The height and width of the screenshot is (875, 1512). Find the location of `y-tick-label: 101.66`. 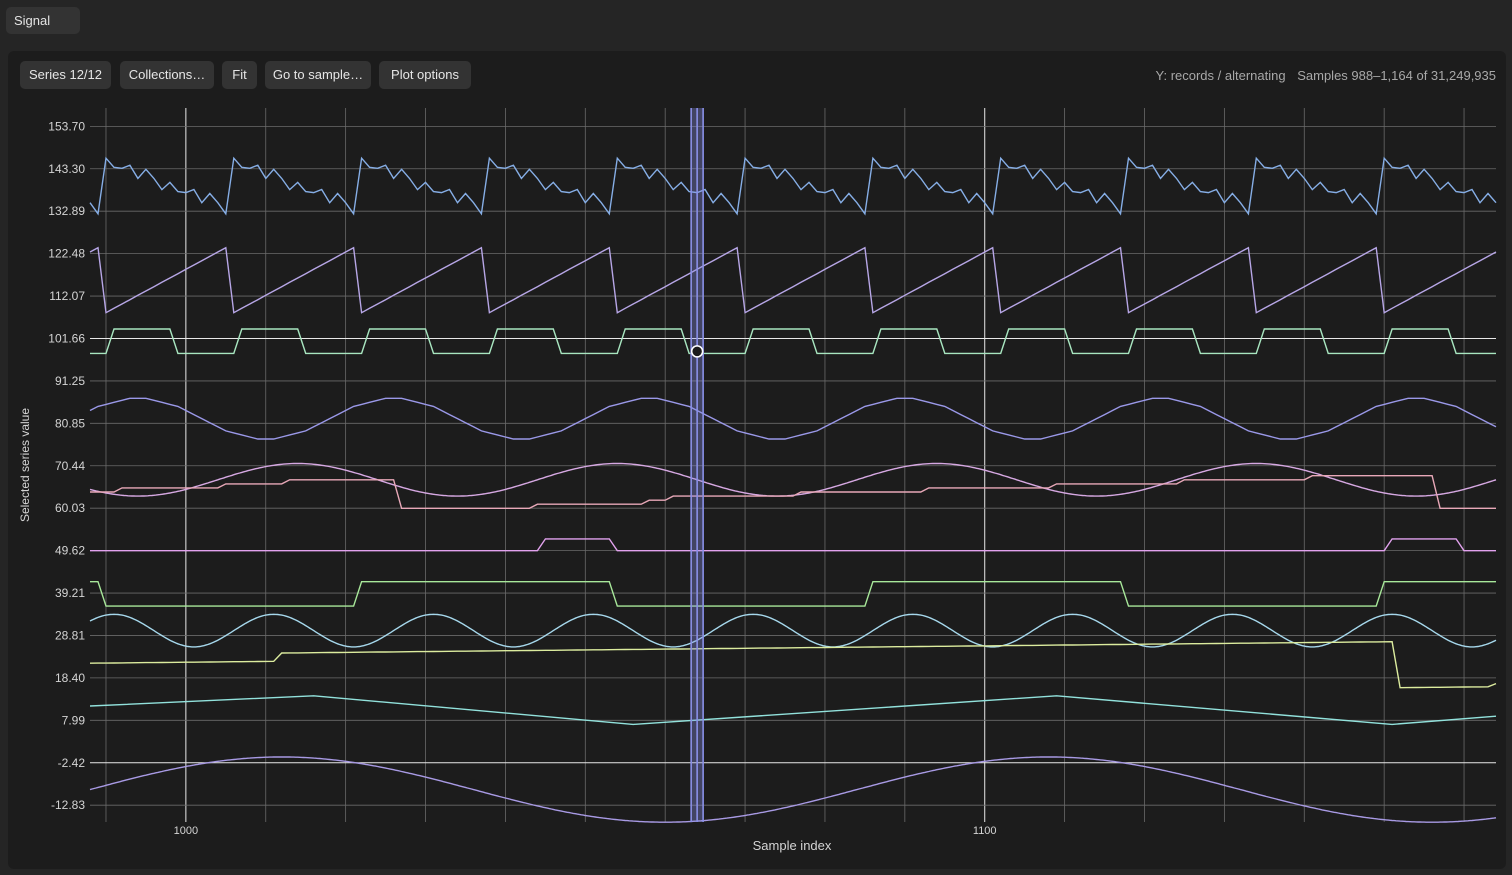

y-tick-label: 101.66 is located at coordinates (66, 339).